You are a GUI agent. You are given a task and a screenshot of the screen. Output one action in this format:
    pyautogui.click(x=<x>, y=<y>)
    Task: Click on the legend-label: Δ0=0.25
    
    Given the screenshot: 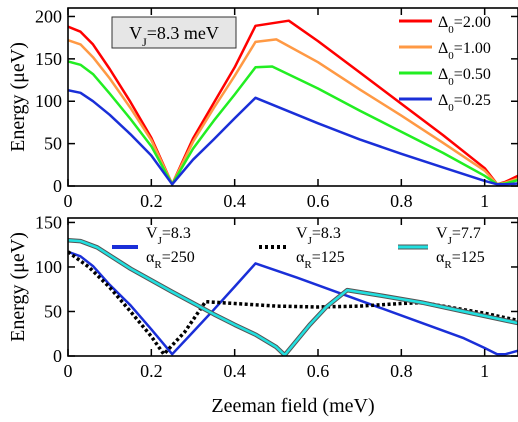 What is the action you would take?
    pyautogui.click(x=464, y=103)
    